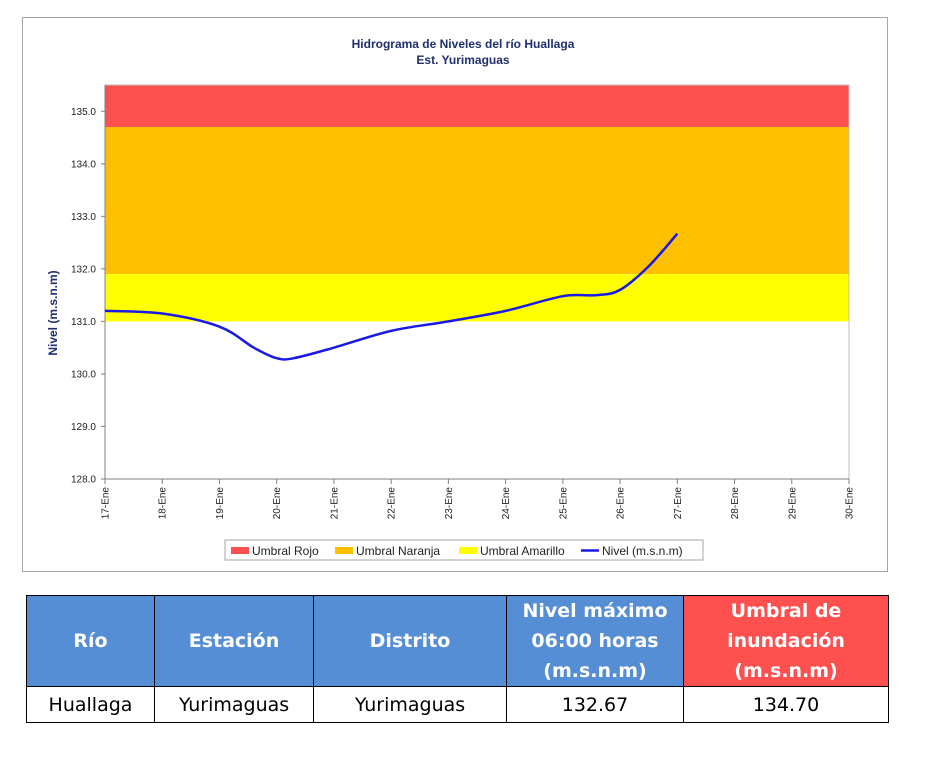 Image resolution: width=937 pixels, height=763 pixels. Describe the element at coordinates (83, 296) in the screenshot. I see `y-tick-labels: 128.0 129.0 130.0 131.0 132.0 133.0 134.0 135.0` at that location.